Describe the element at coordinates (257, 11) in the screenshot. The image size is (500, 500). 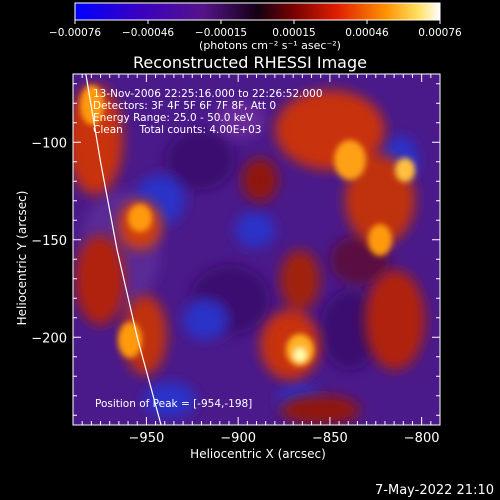
I see `colorbar-gradient` at that location.